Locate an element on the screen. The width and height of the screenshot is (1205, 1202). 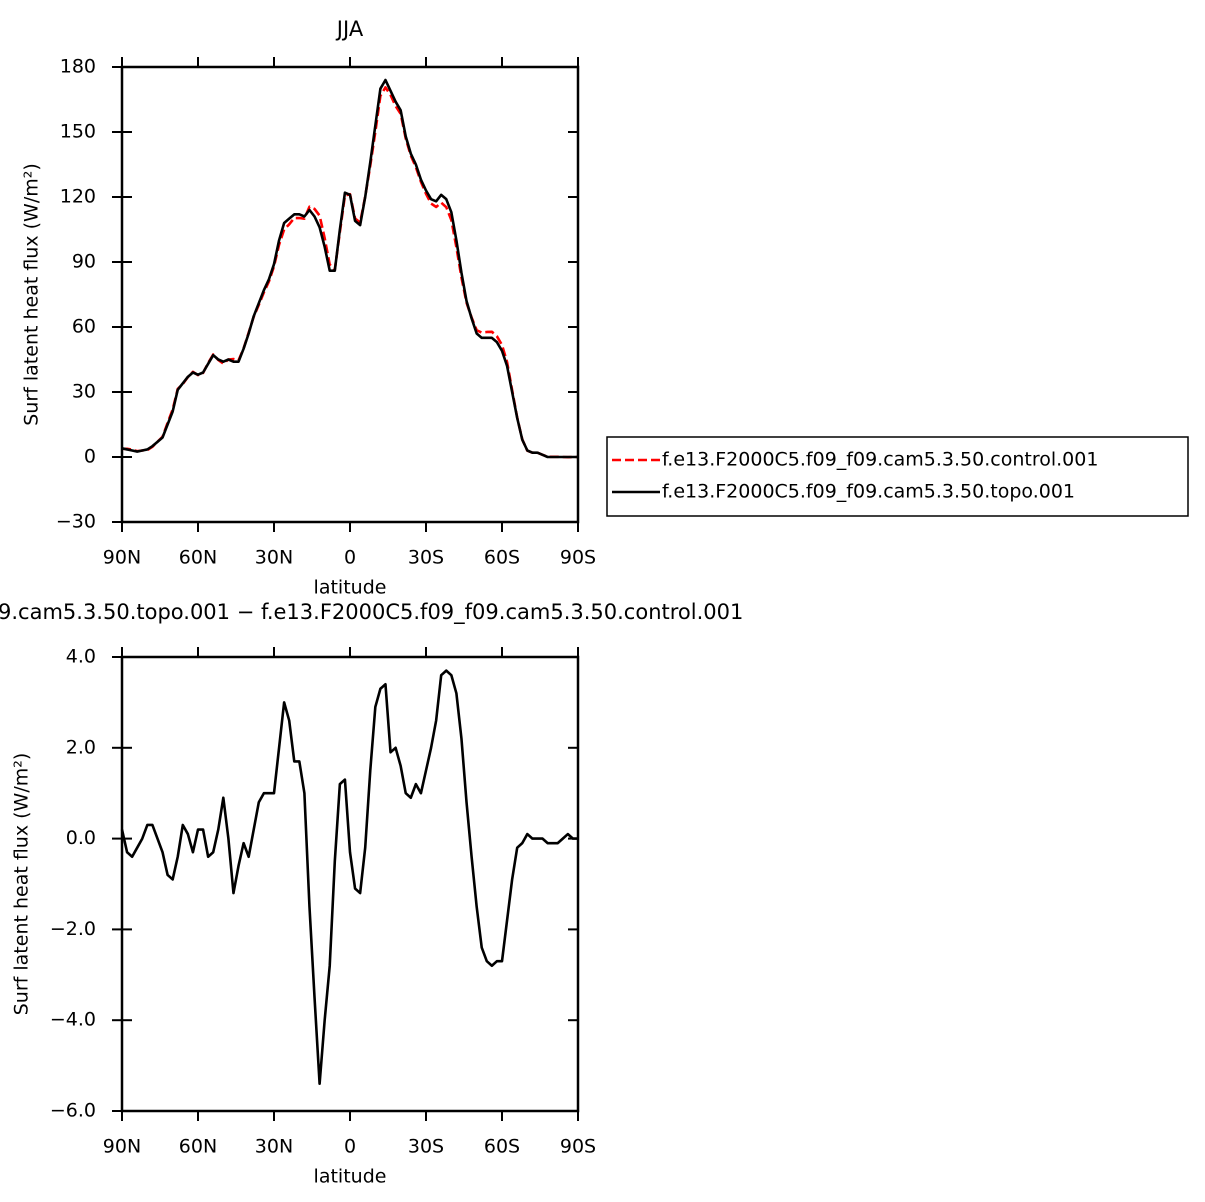
chart-title: JJA is located at coordinates (349, 29).